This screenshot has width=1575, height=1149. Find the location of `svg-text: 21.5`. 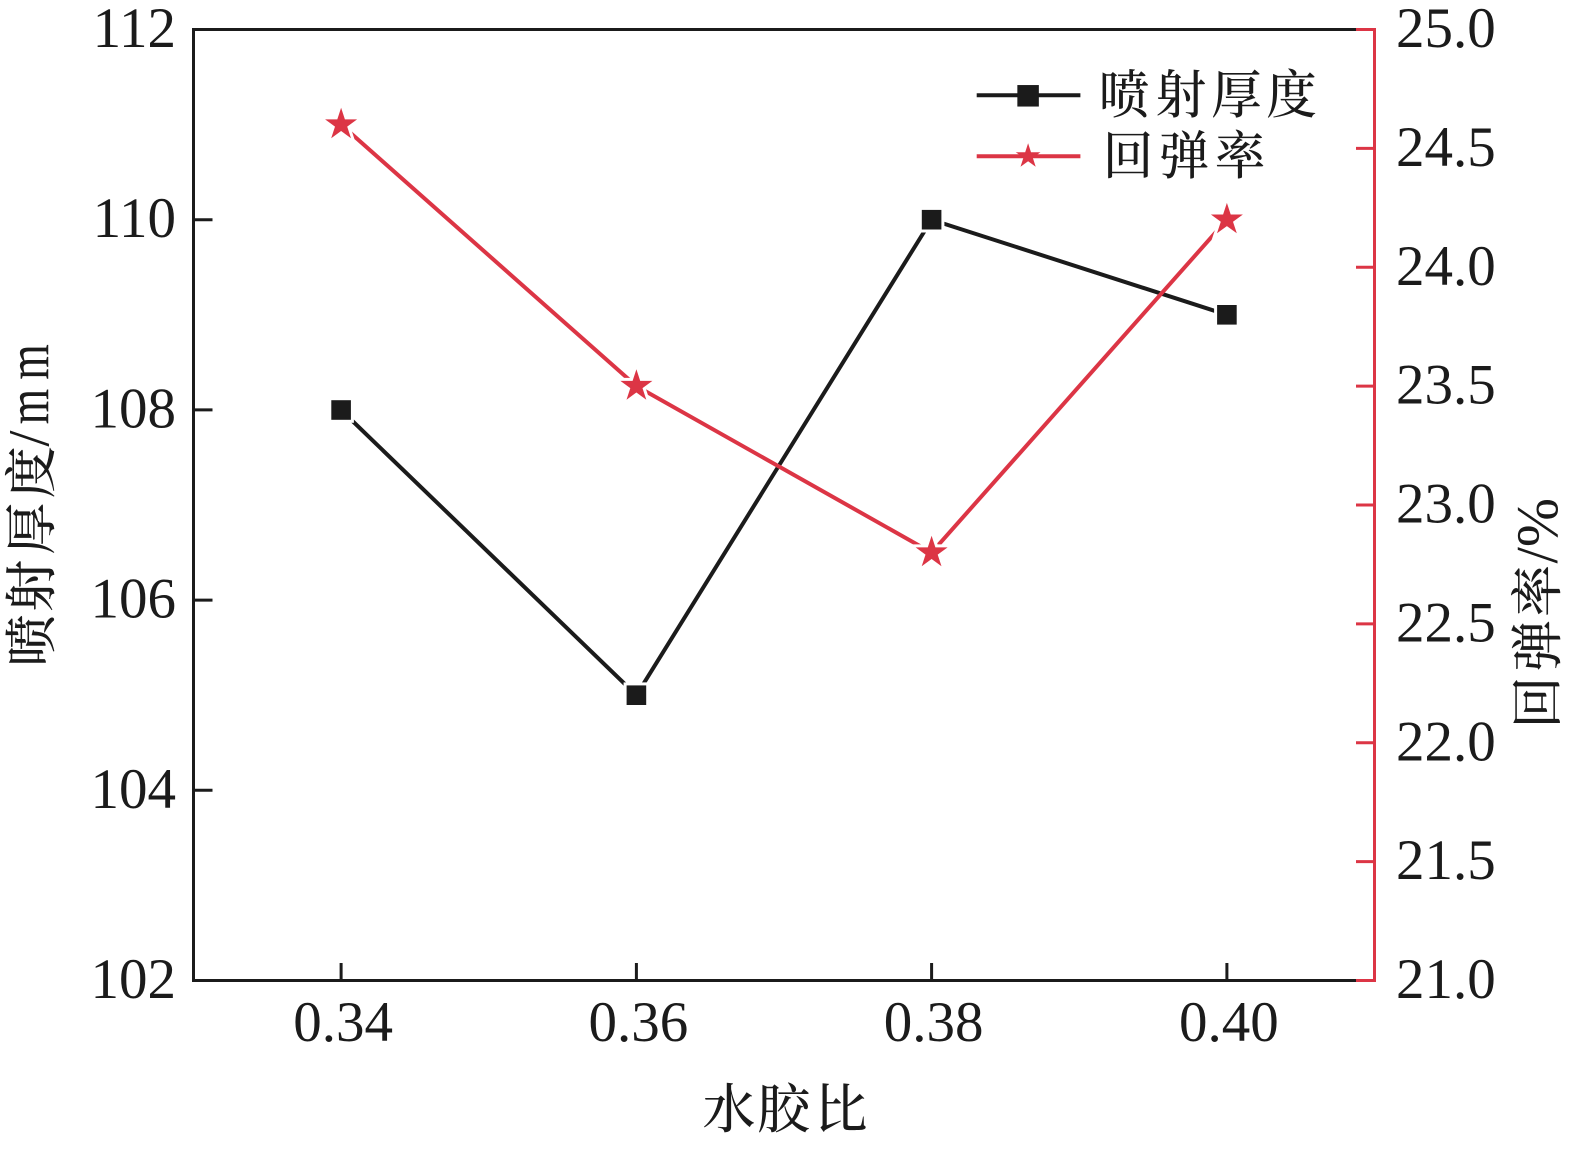

svg-text: 21.5 is located at coordinates (1446, 860).